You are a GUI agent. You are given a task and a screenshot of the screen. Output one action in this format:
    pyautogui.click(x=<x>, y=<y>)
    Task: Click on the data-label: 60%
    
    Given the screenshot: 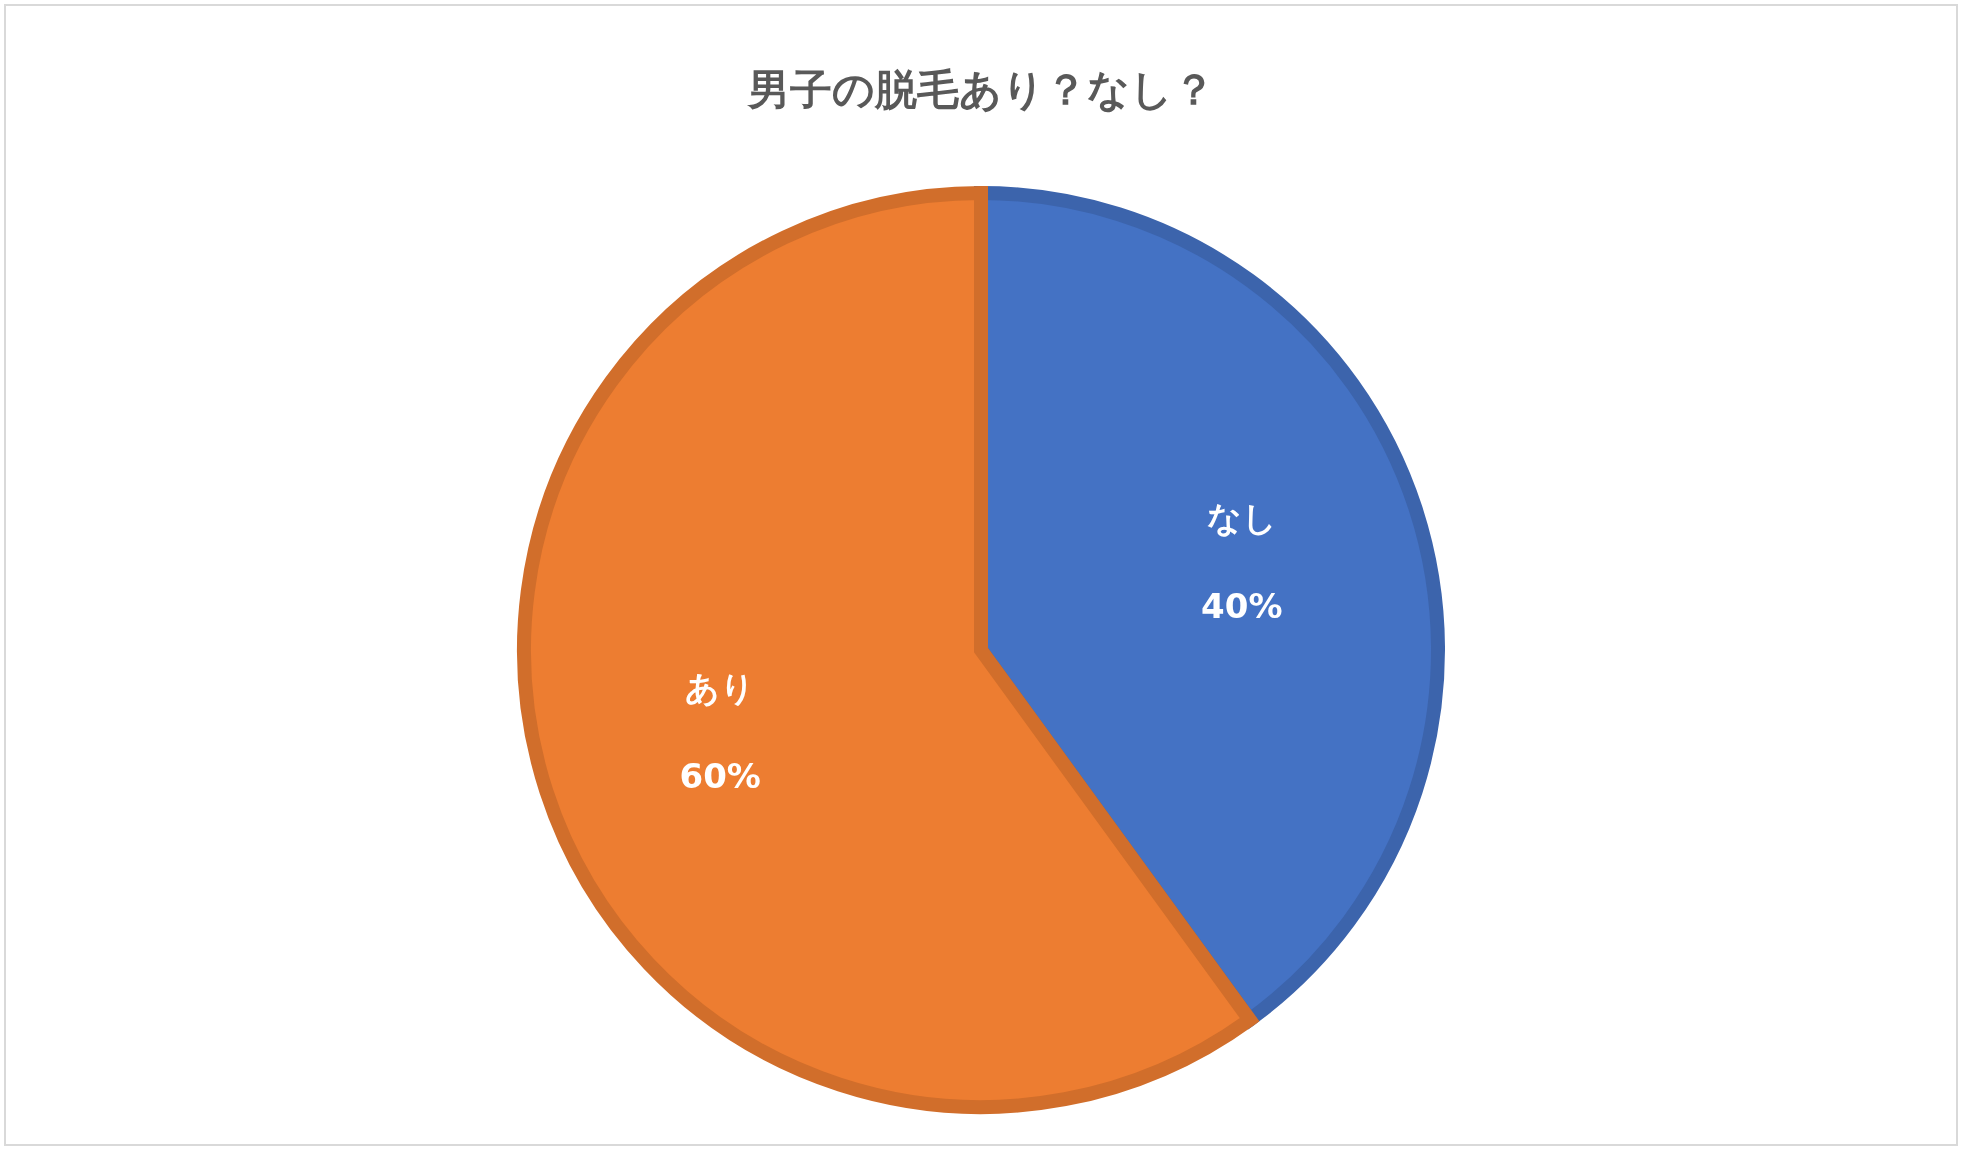 What is the action you would take?
    pyautogui.click(x=720, y=775)
    